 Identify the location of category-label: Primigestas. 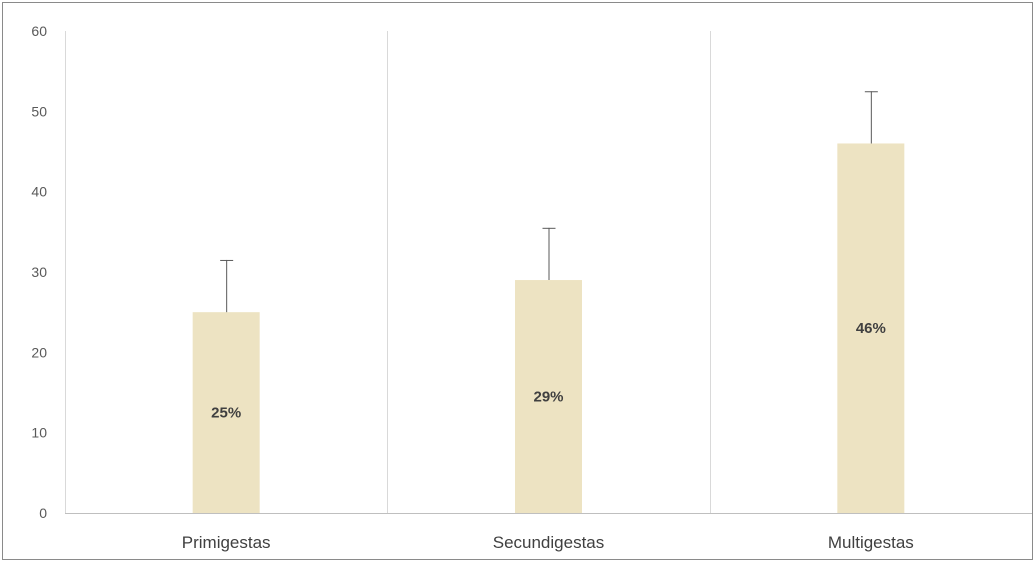
(226, 542).